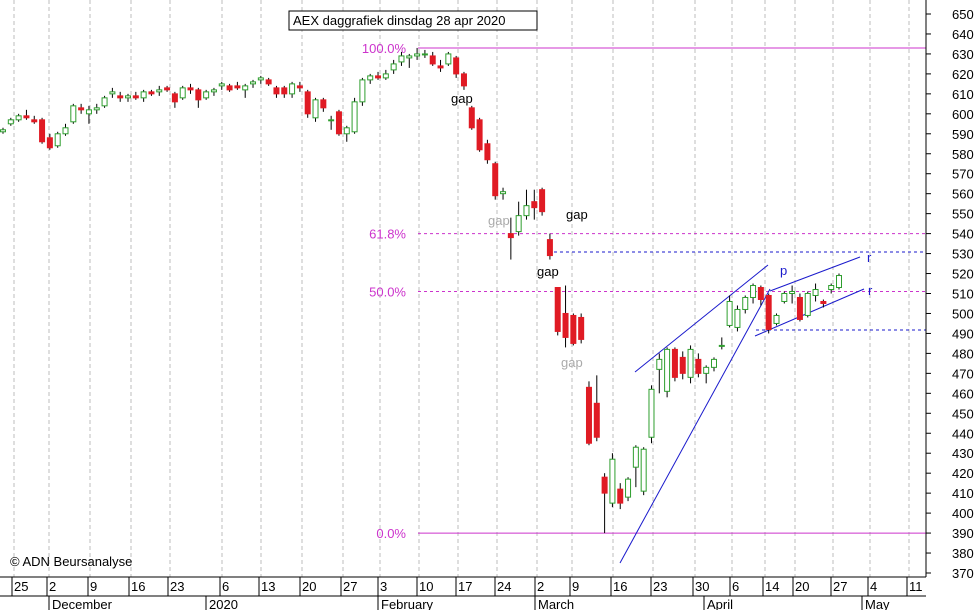 The image size is (980, 610). What do you see at coordinates (71, 561) in the screenshot?
I see `copyright-text: © ADN Beursanalyse` at bounding box center [71, 561].